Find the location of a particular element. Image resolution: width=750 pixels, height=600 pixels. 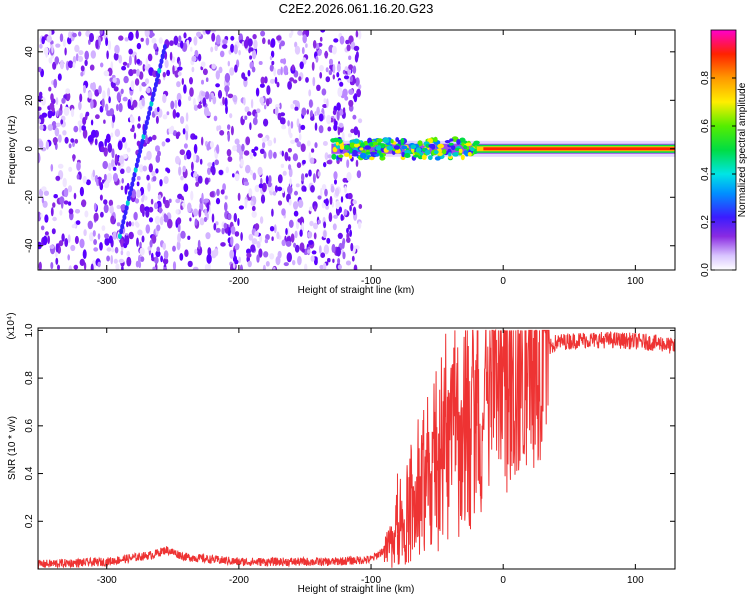

snr-xlabel: Height of straight line (km) is located at coordinates (356, 589).